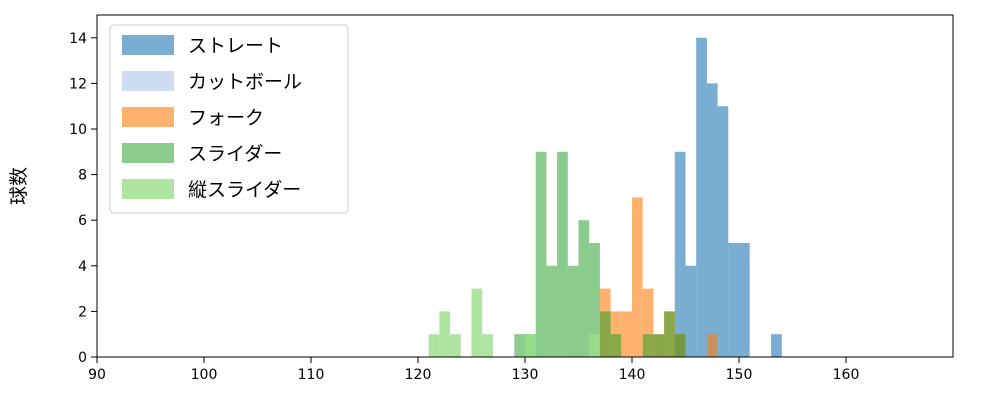  I want to click on legend-label-3: スライダー, so click(235, 154).